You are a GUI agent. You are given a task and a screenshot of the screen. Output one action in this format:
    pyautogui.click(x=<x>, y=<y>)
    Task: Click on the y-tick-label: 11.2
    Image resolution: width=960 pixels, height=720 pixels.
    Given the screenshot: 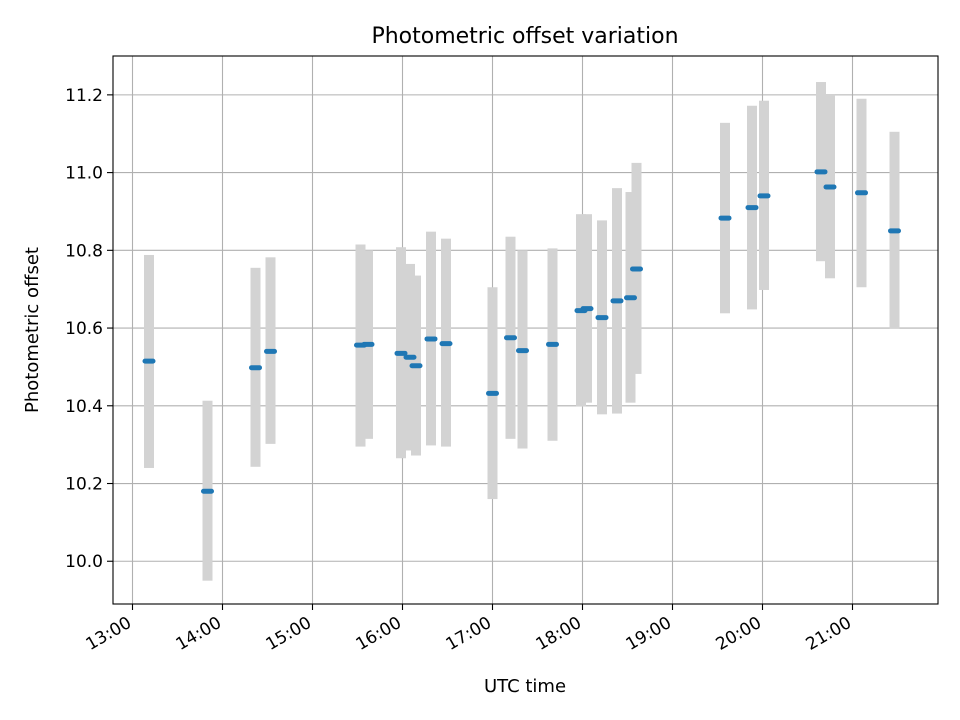 What is the action you would take?
    pyautogui.click(x=84, y=96)
    